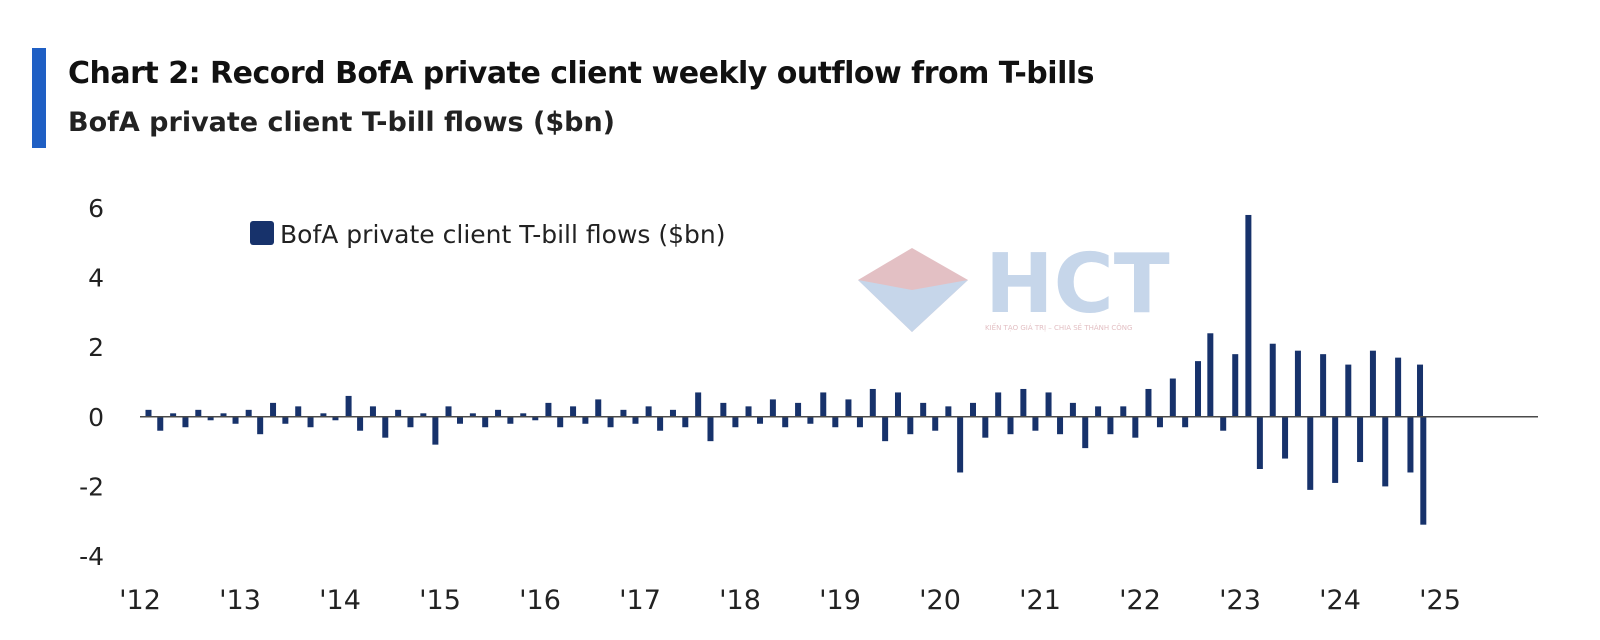 The image size is (1600, 640). I want to click on y-tick-label: -4, so click(91, 556).